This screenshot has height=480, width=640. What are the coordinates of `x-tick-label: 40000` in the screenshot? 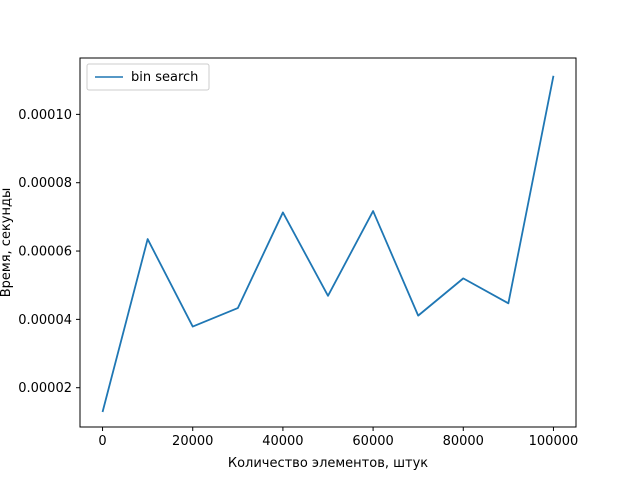 It's located at (282, 441).